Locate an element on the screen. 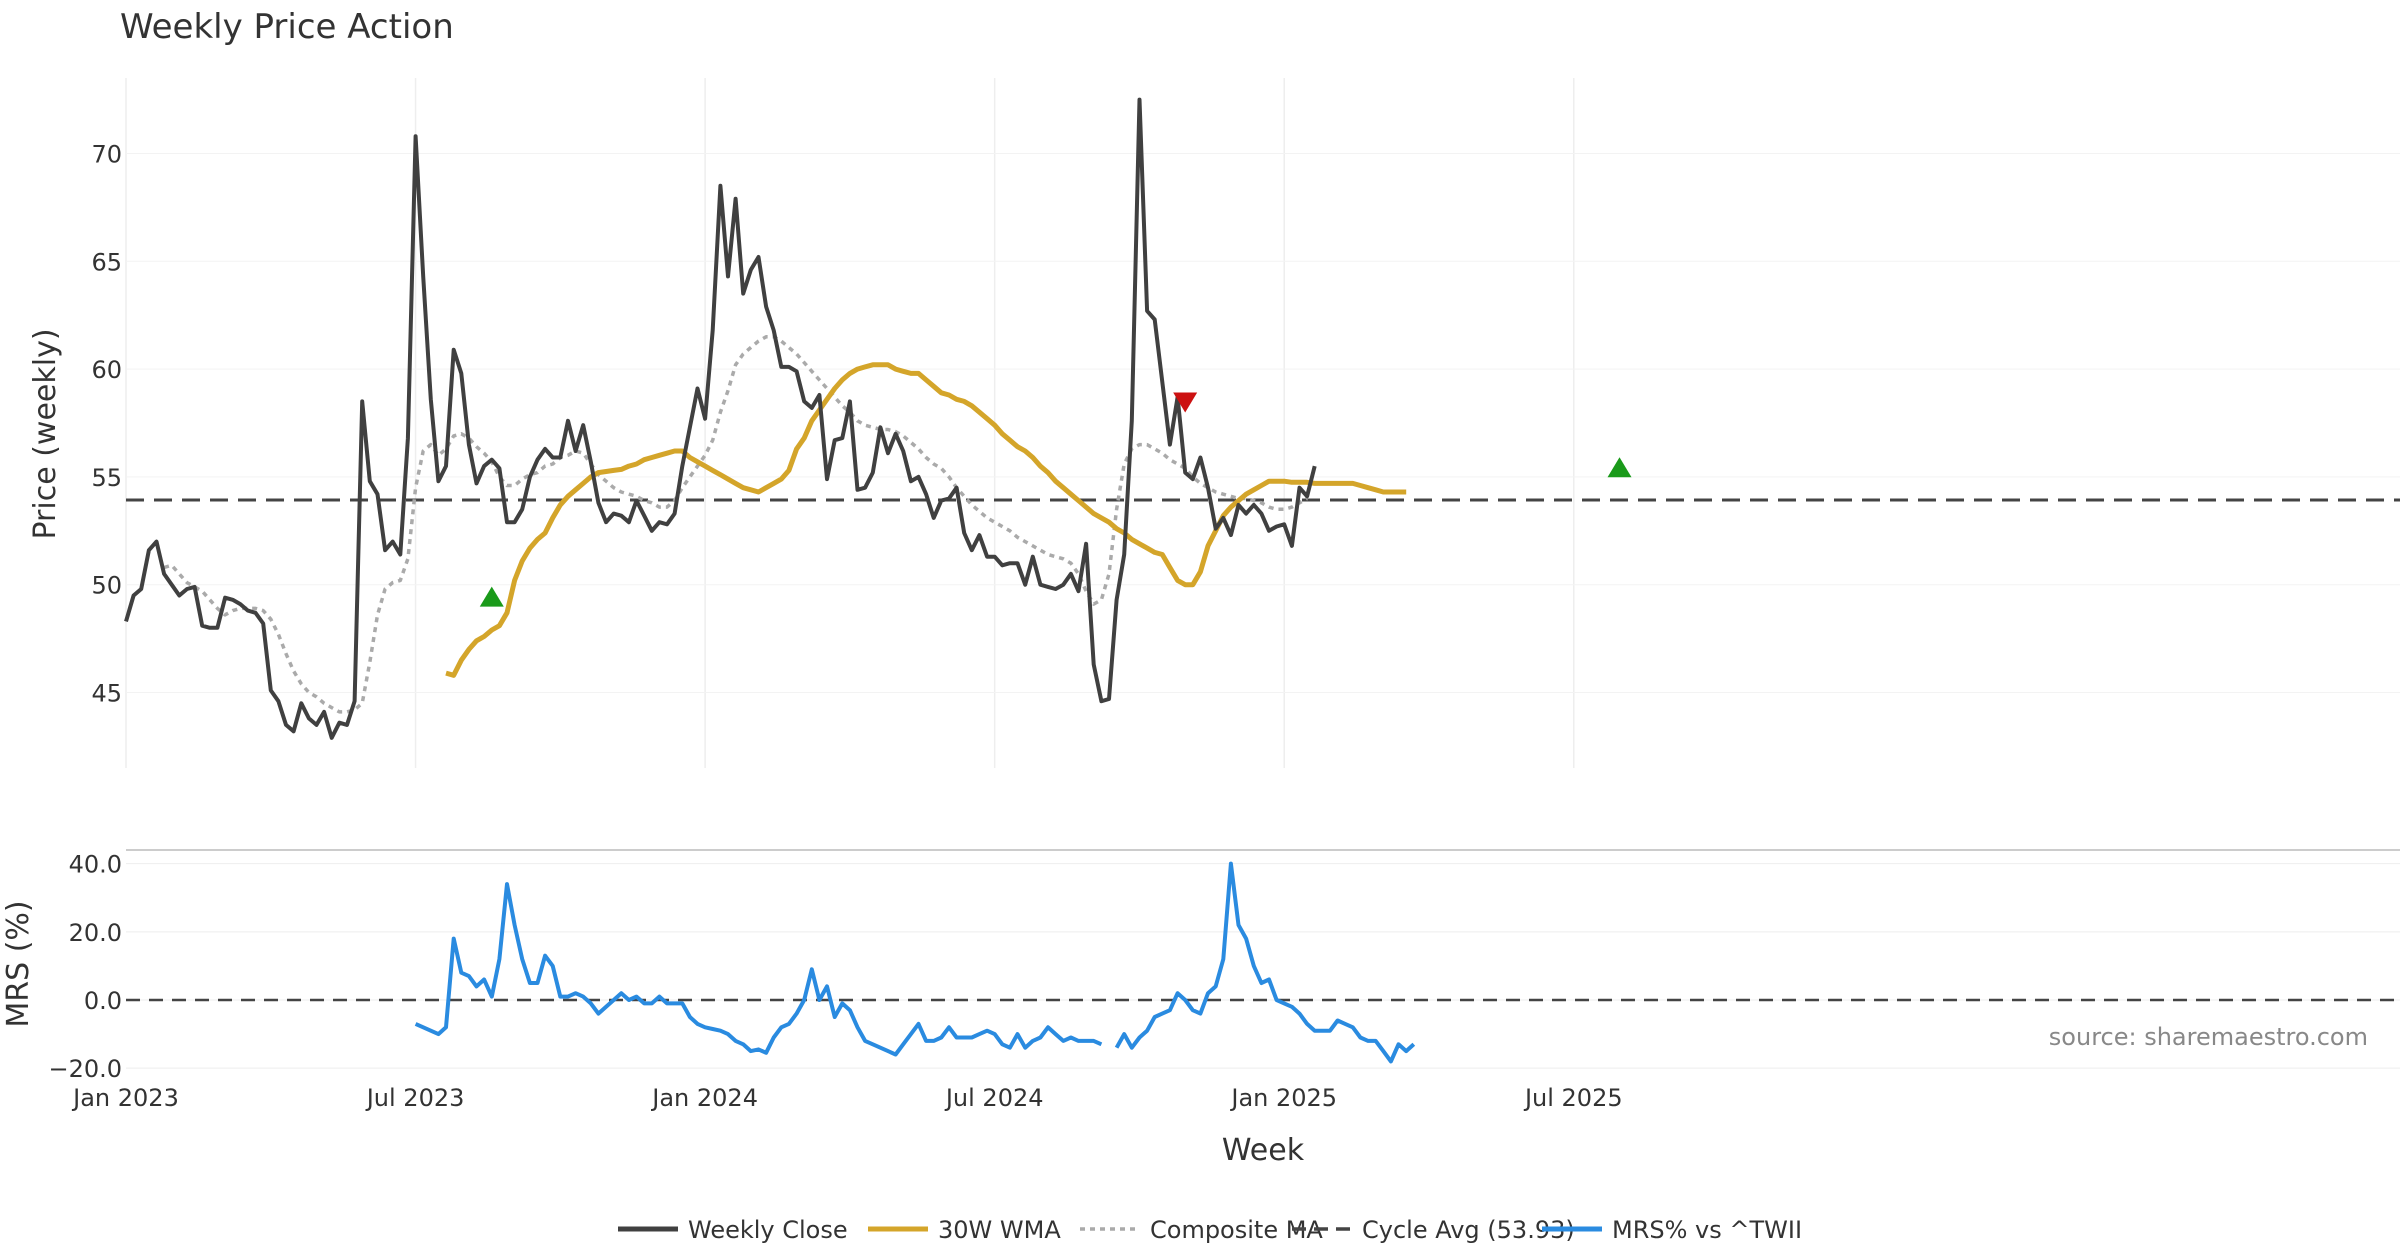  x-tick-label: Jan 2024 is located at coordinates (704, 1098).